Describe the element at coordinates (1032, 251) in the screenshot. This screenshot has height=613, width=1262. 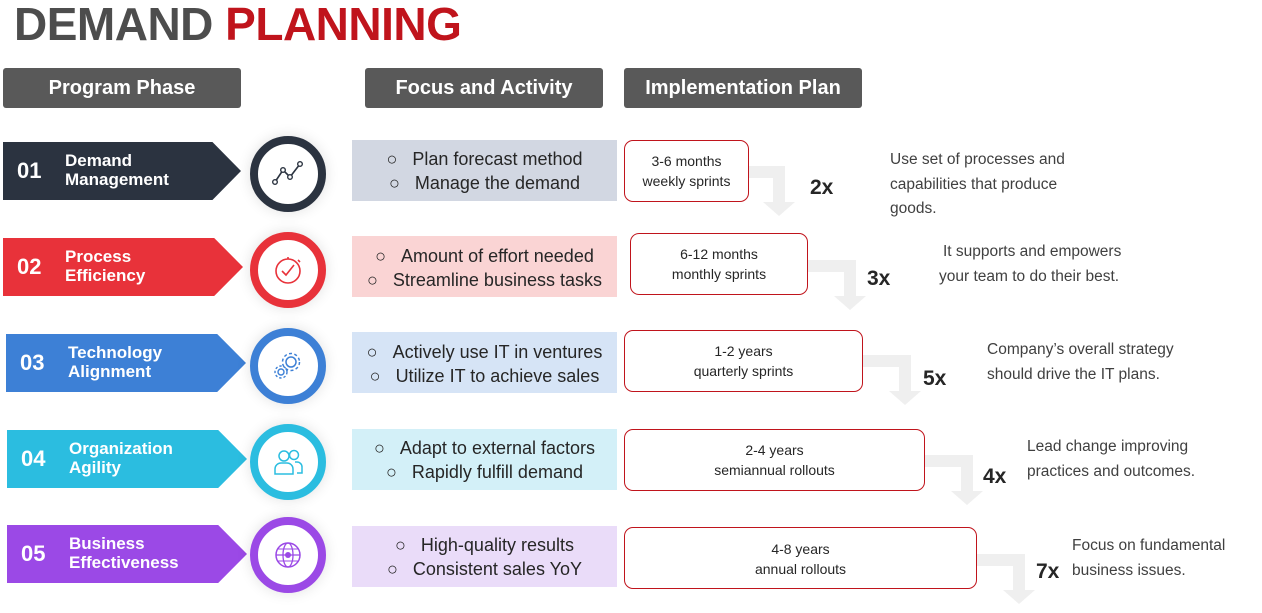
I see `description-line: It supports and empowers` at that location.